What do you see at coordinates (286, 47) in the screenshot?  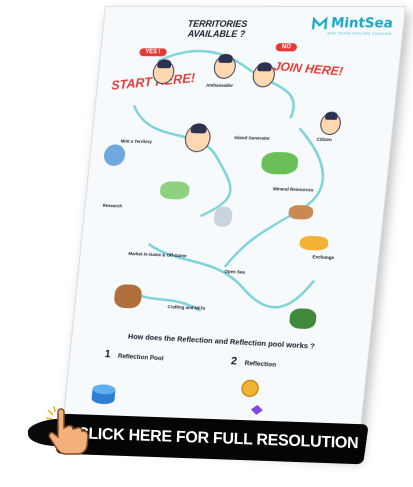 I see `no-badge: NO` at bounding box center [286, 47].